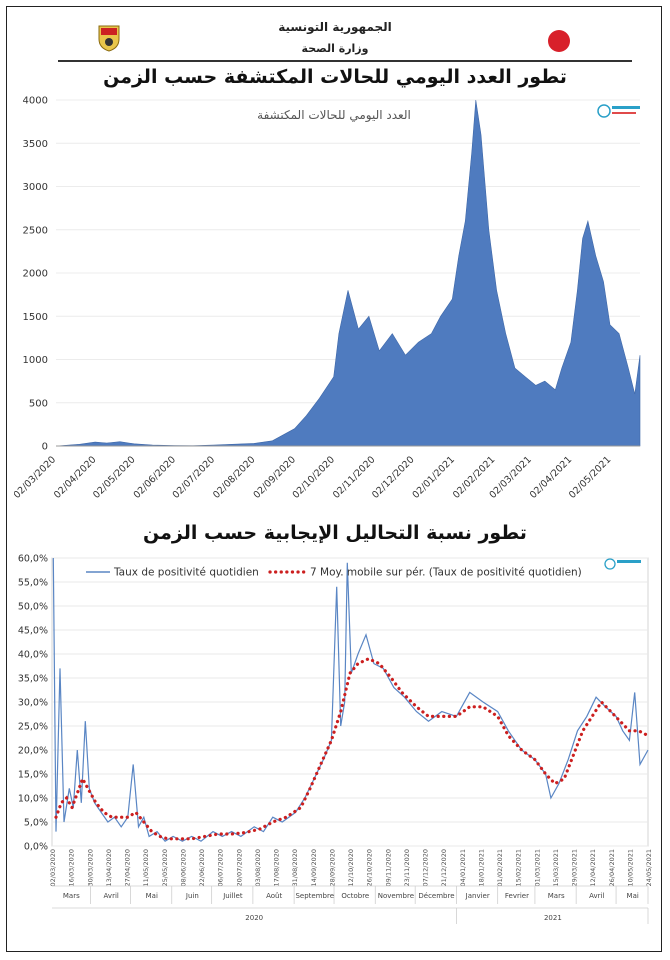 This screenshot has height=960, width=670. What do you see at coordinates (334, 115) in the screenshot?
I see `chart1-inner-label: العدد اليومي للحالات المكتشفة` at bounding box center [334, 115].